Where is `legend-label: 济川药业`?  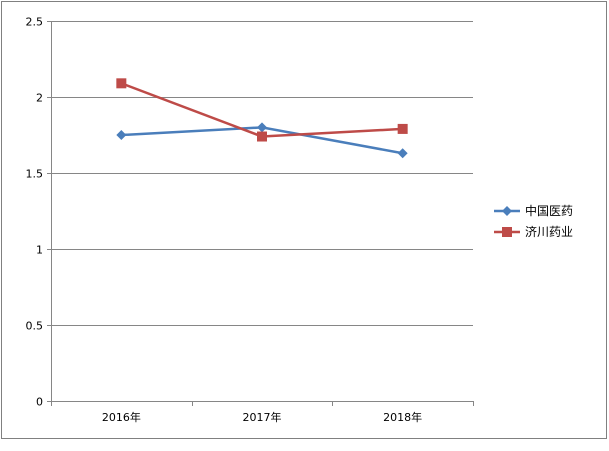
legend-label: 济川药业 is located at coordinates (549, 231).